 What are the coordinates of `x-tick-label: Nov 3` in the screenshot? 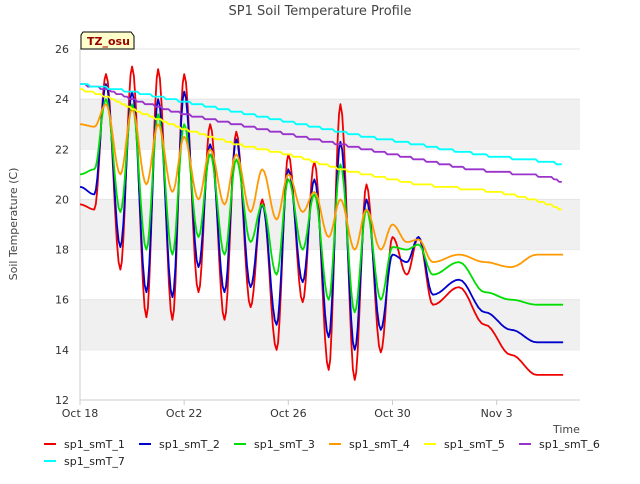 It's located at (497, 413).